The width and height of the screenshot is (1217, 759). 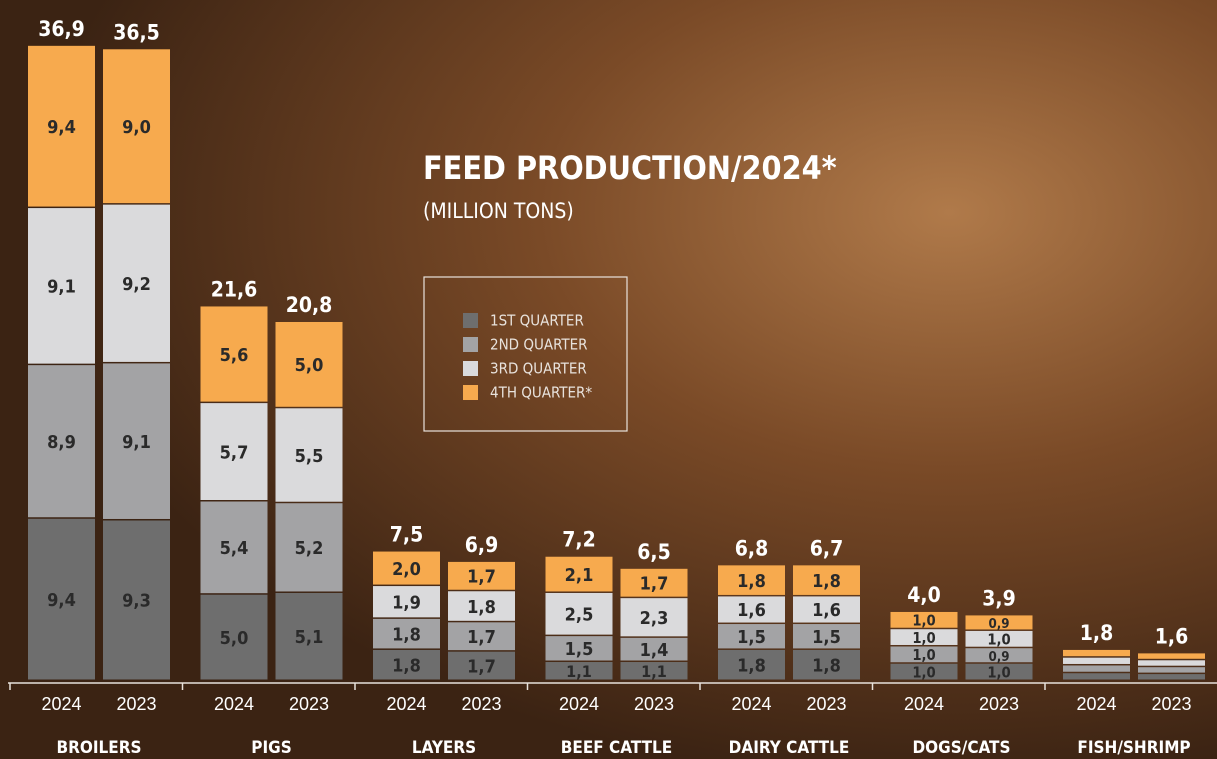 What do you see at coordinates (751, 548) in the screenshot?
I see `bar-total: 6,8` at bounding box center [751, 548].